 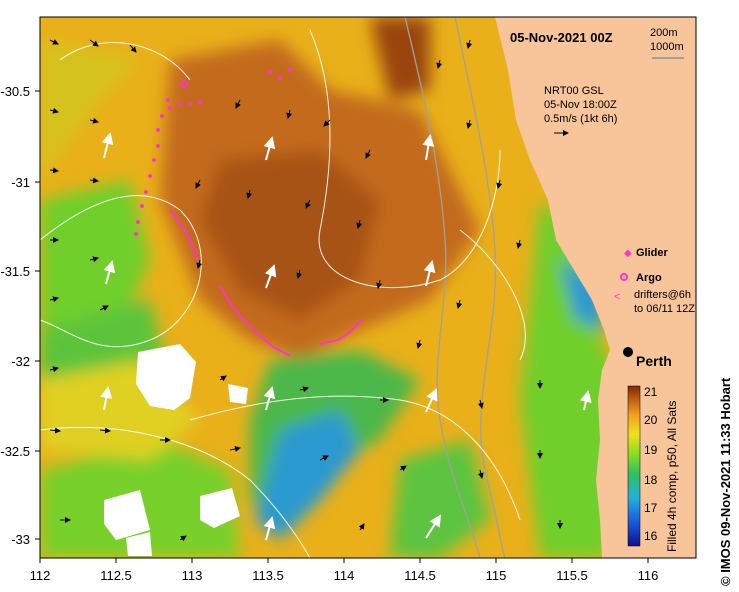 What do you see at coordinates (496, 575) in the screenshot?
I see `x-tick: 115` at bounding box center [496, 575].